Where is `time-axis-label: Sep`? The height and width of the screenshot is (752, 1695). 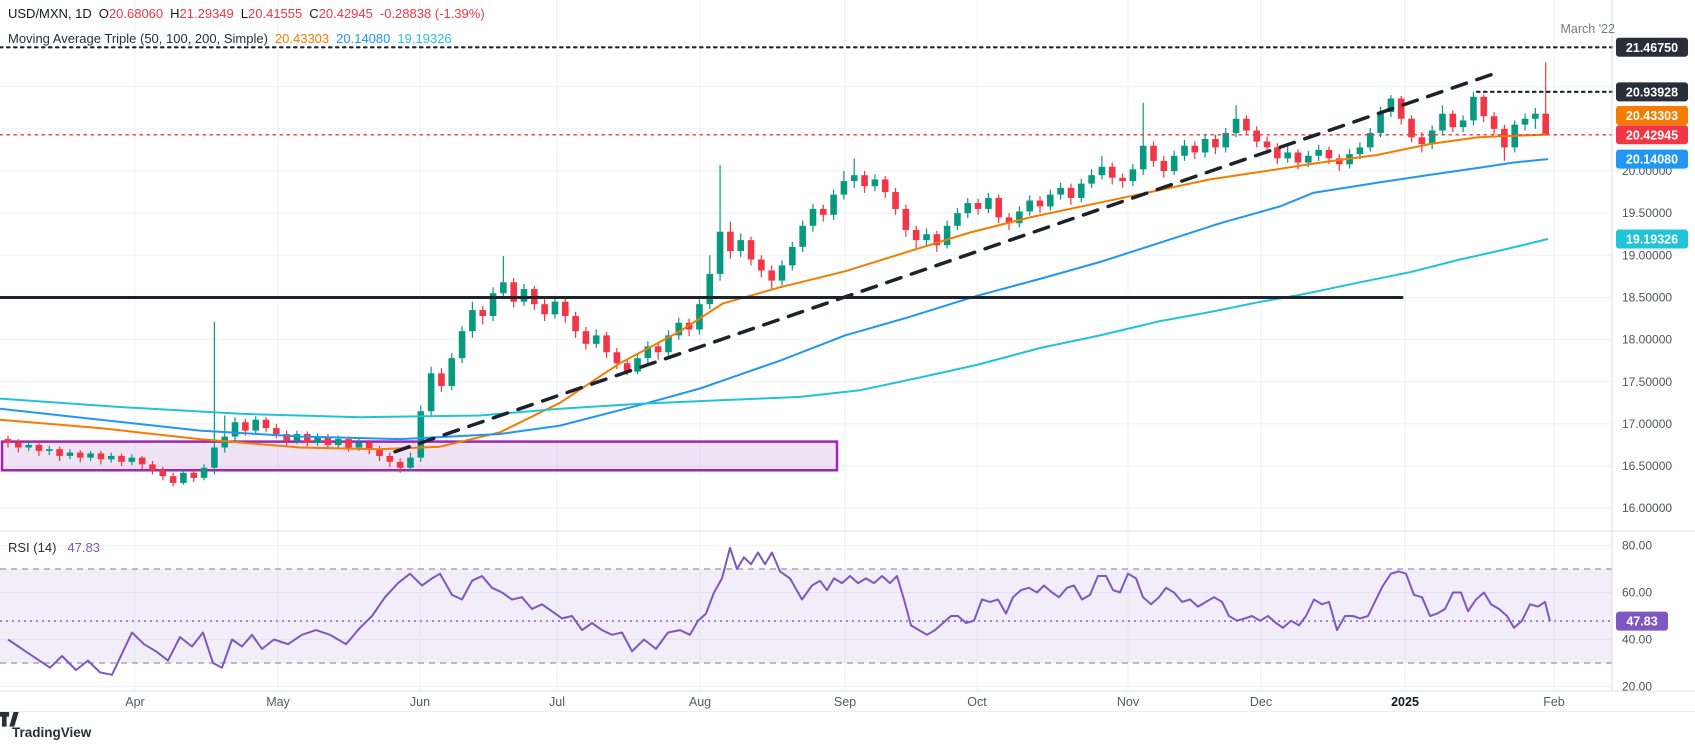 time-axis-label: Sep is located at coordinates (845, 702).